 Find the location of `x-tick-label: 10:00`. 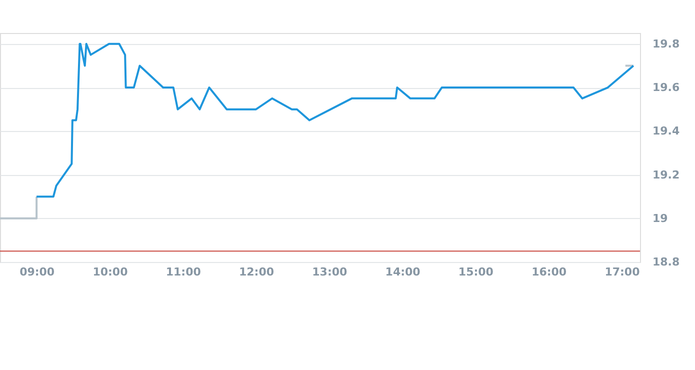

x-tick-label: 10:00 is located at coordinates (110, 272).